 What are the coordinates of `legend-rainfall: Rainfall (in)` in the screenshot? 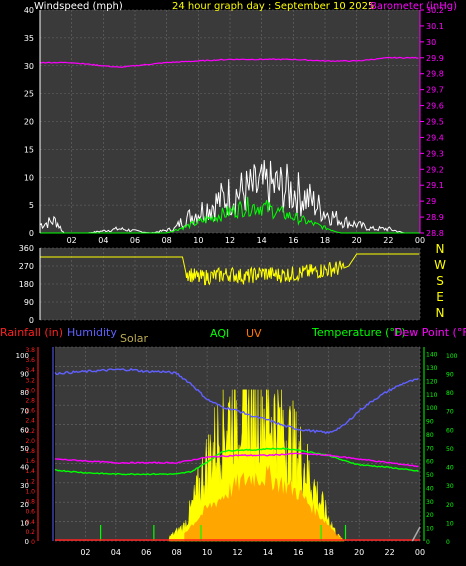 It's located at (31, 332).